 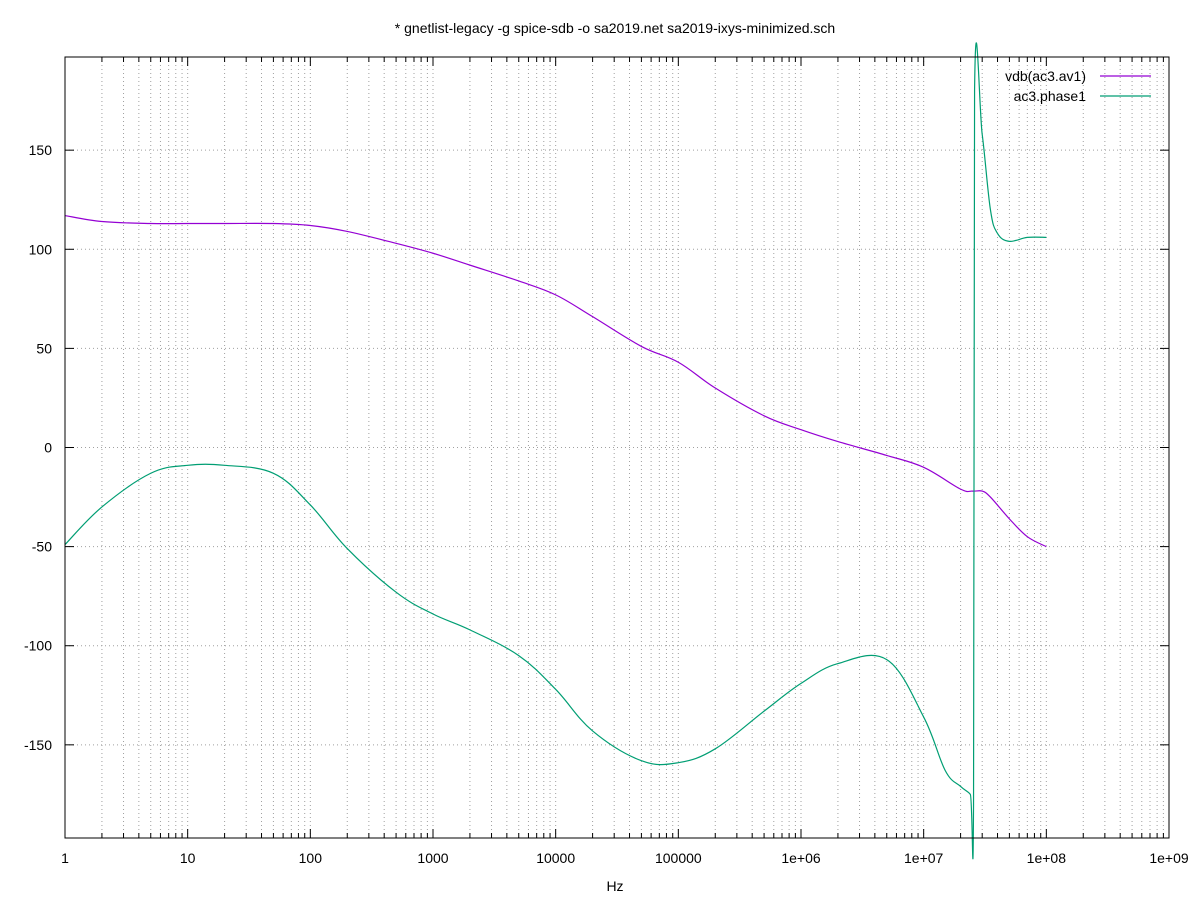 I want to click on x-tick-label: 1000, so click(x=432, y=858).